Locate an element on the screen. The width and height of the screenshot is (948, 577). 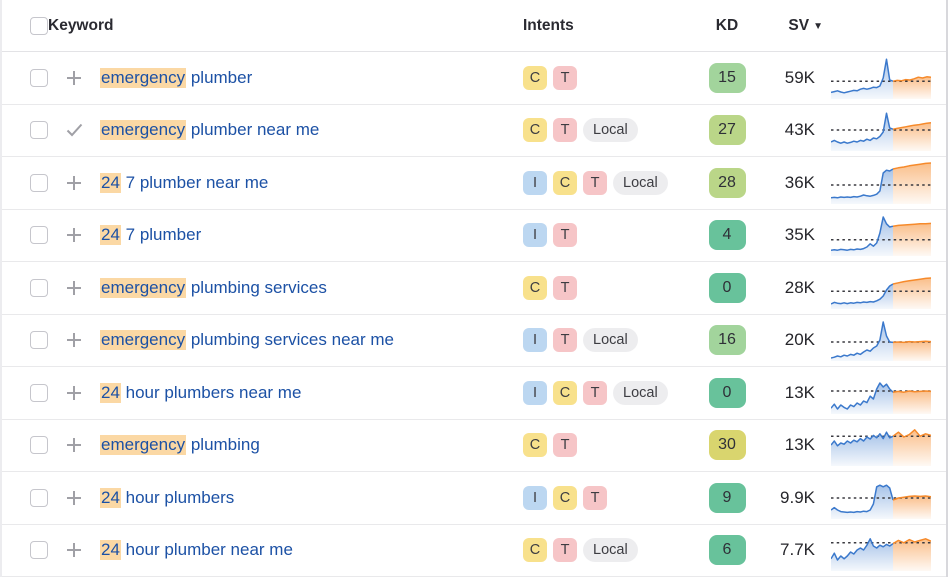
kd-badge: 16 is located at coordinates (727, 340).